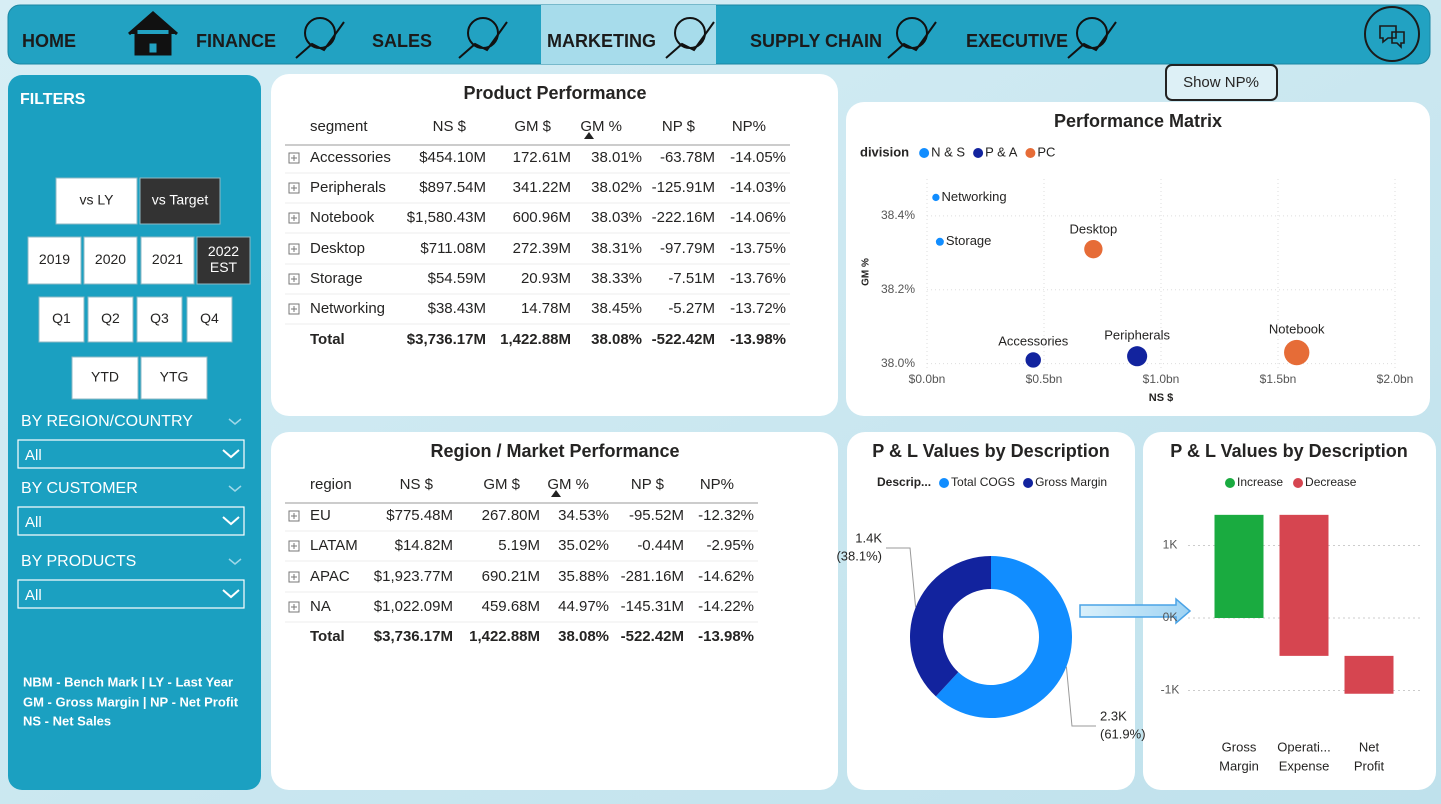  I want to click on filter-button-label: vs LY, so click(97, 200).